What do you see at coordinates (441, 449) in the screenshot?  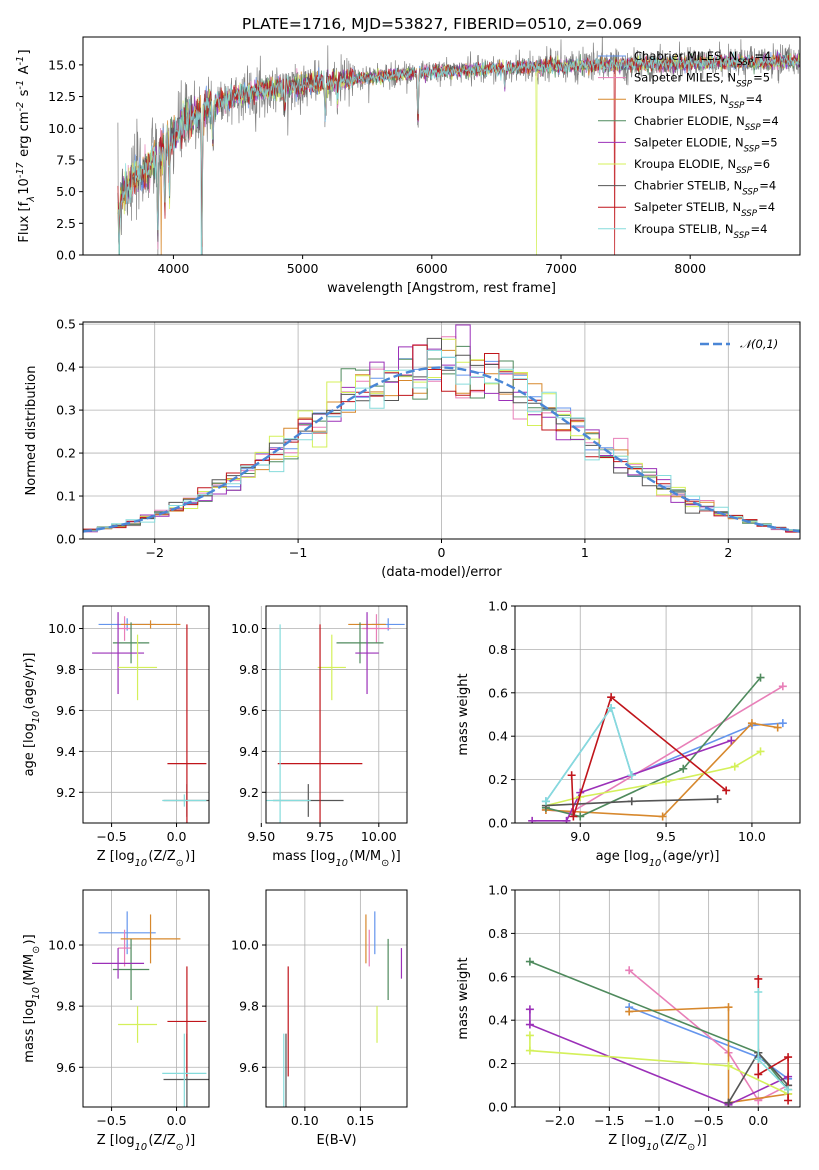 I see `normal-reference-curve` at bounding box center [441, 449].